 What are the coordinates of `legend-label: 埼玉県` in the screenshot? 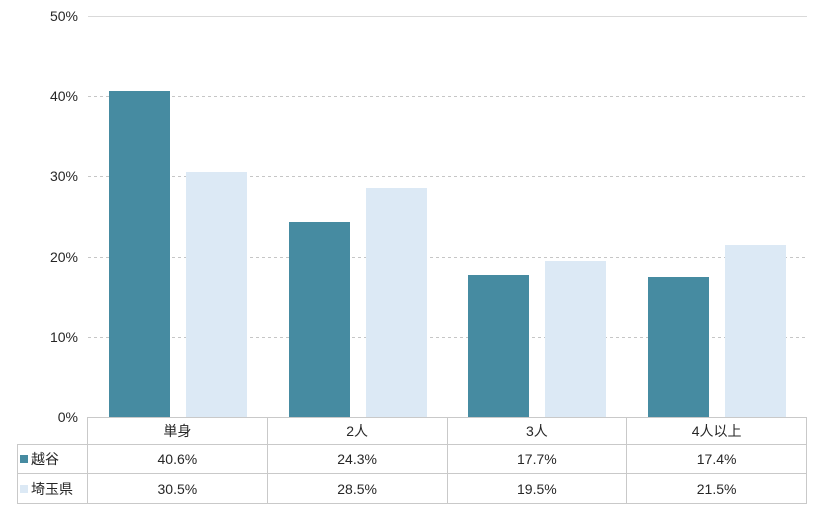 It's located at (52, 488).